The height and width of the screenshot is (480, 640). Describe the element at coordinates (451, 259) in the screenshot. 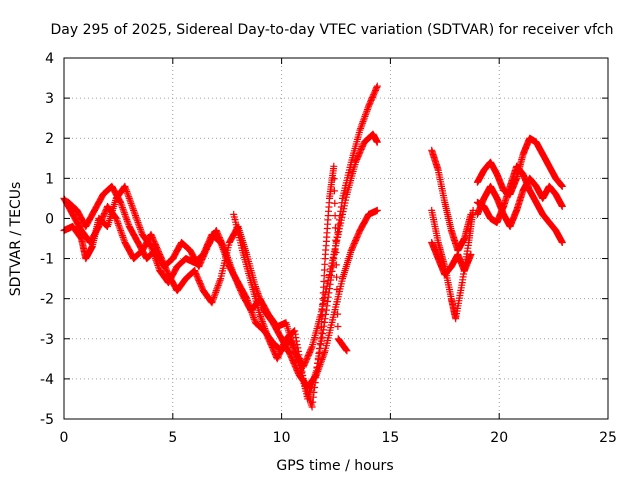

I see `series-track-g` at that location.